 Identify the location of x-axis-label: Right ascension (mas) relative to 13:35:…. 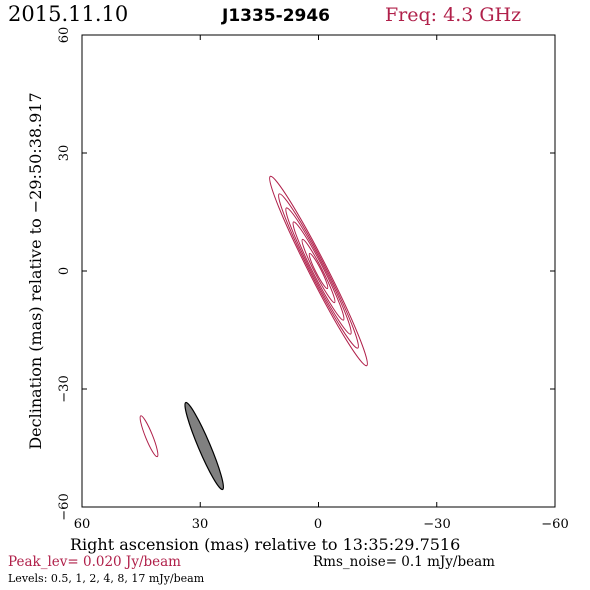
(265, 544).